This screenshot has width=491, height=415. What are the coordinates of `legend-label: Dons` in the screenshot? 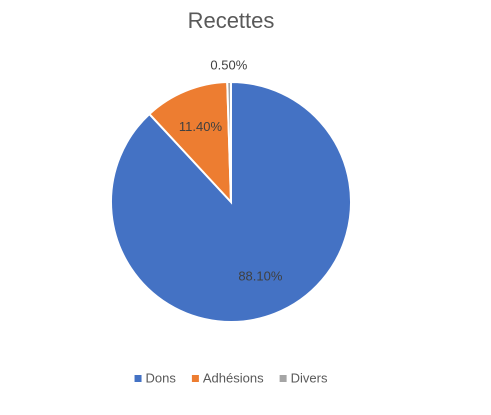 It's located at (161, 377).